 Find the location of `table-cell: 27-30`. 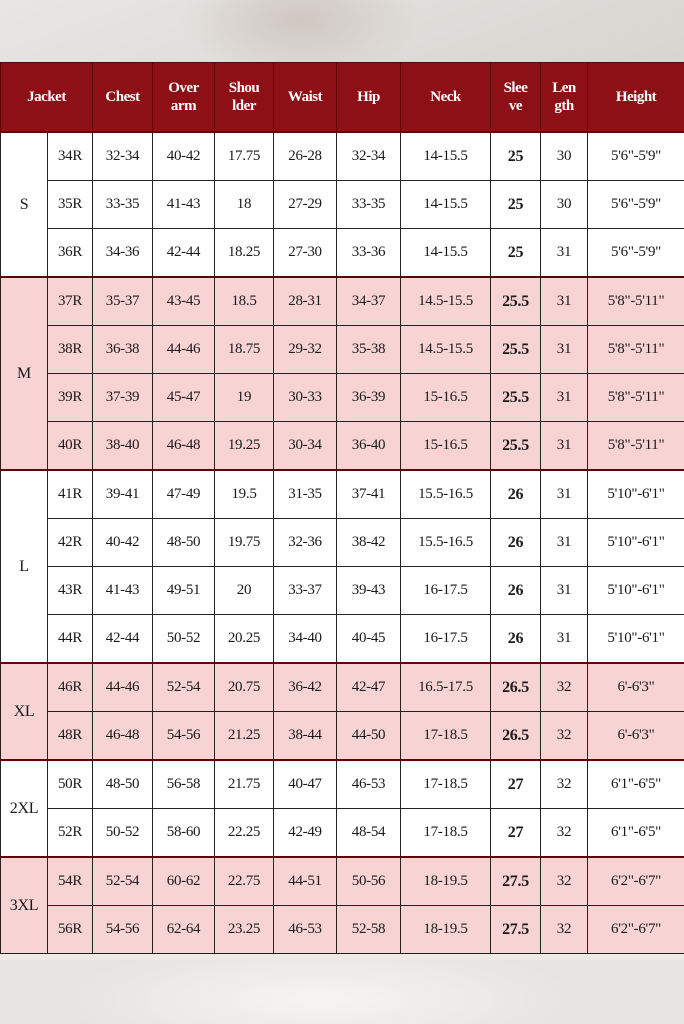

table-cell: 27-30 is located at coordinates (305, 253).